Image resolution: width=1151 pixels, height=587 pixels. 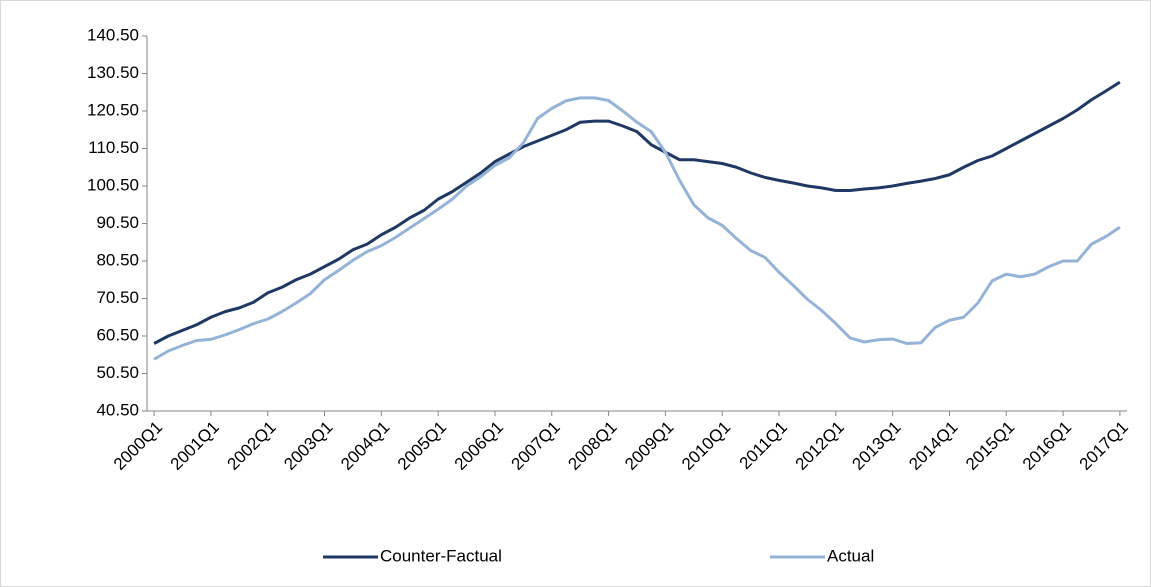 I want to click on legend-label: Counter-Factual, so click(x=441, y=555).